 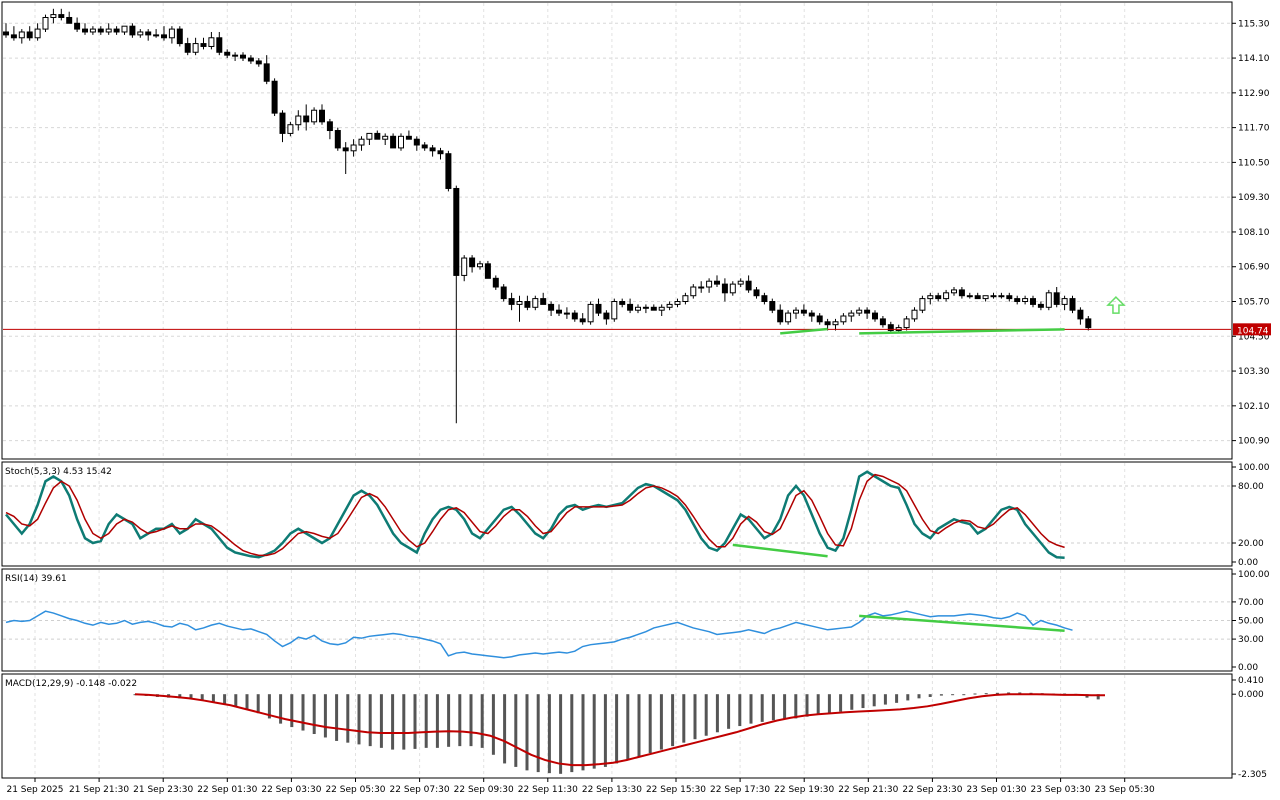 What do you see at coordinates (34, 790) in the screenshot?
I see `time-tick-label: 21 Sep 2025` at bounding box center [34, 790].